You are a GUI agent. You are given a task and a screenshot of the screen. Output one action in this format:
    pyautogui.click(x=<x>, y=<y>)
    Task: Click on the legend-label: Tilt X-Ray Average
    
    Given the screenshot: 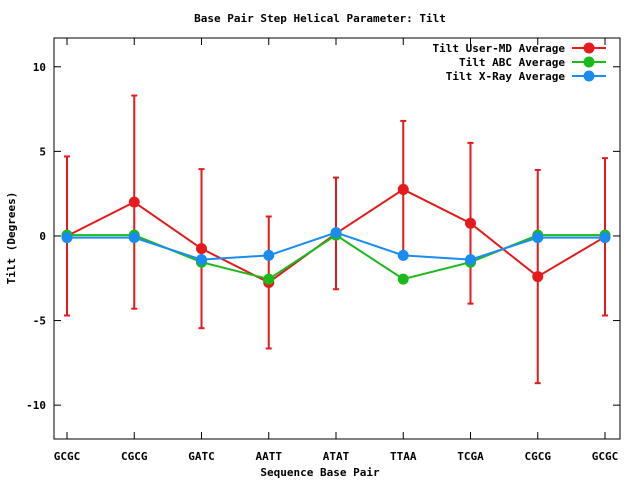 What is the action you would take?
    pyautogui.click(x=506, y=76)
    